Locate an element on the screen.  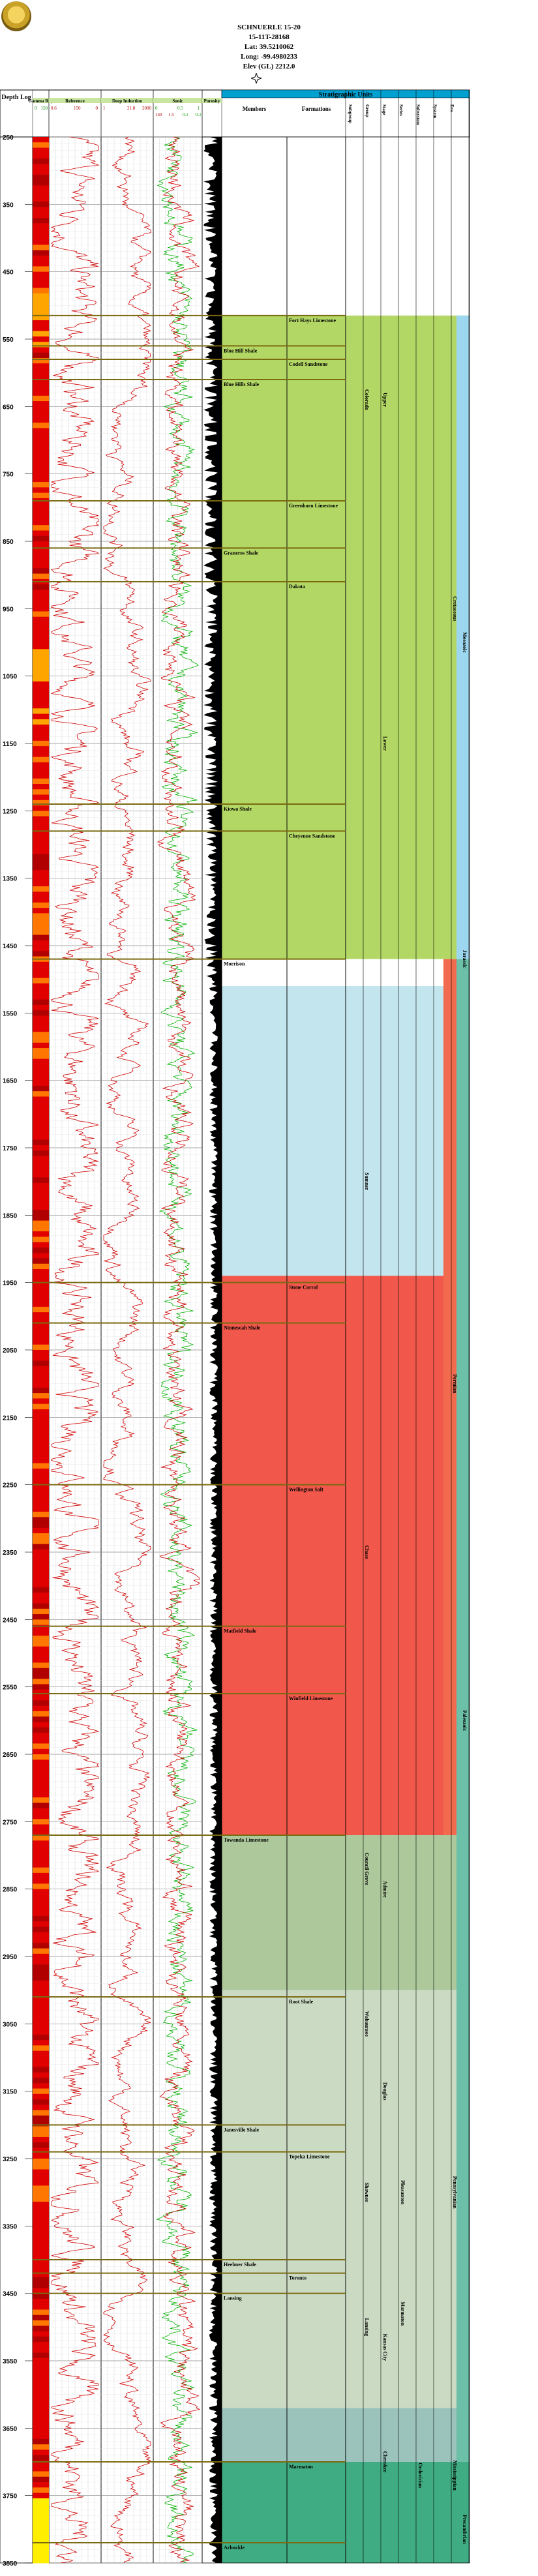
group-label: Lansing is located at coordinates (367, 2327).